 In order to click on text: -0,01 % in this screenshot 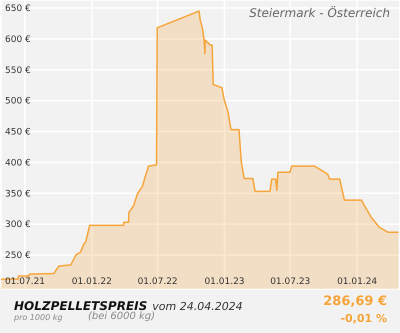, I will do `click(363, 318)`.